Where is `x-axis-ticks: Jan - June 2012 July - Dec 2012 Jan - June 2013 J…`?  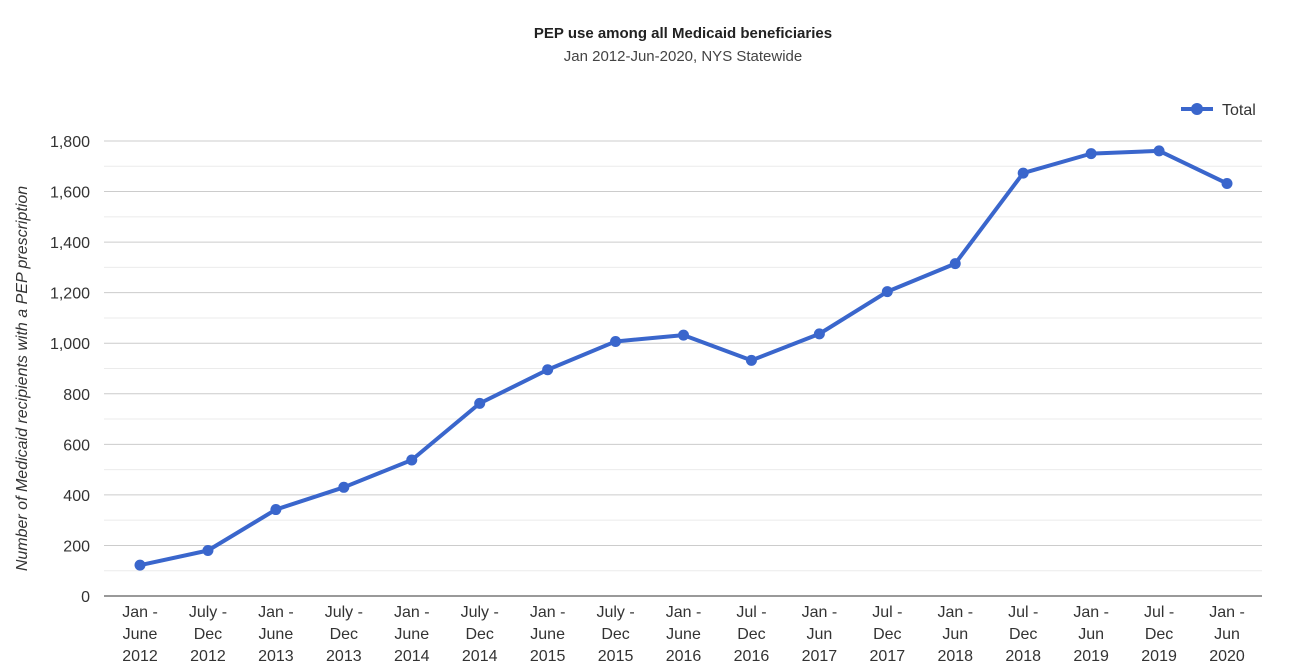 x-axis-ticks: Jan - June 2012 July - Dec 2012 Jan - June 2013 J… is located at coordinates (683, 634).